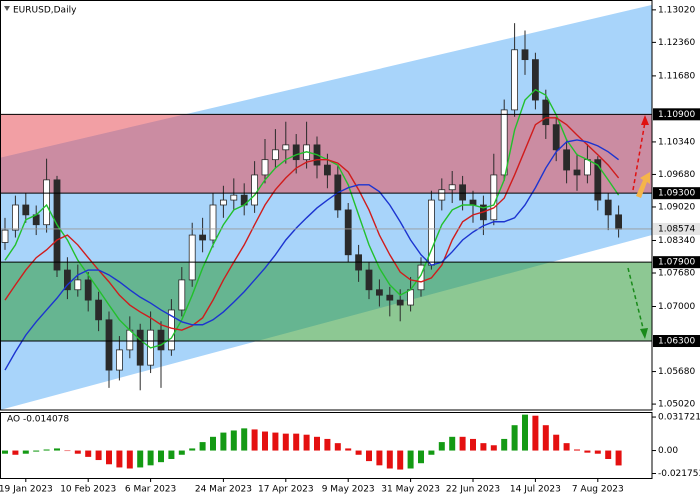 The height and width of the screenshot is (500, 700). Describe the element at coordinates (598, 490) in the screenshot. I see `x-tick-label: 7 Aug 2023` at that location.